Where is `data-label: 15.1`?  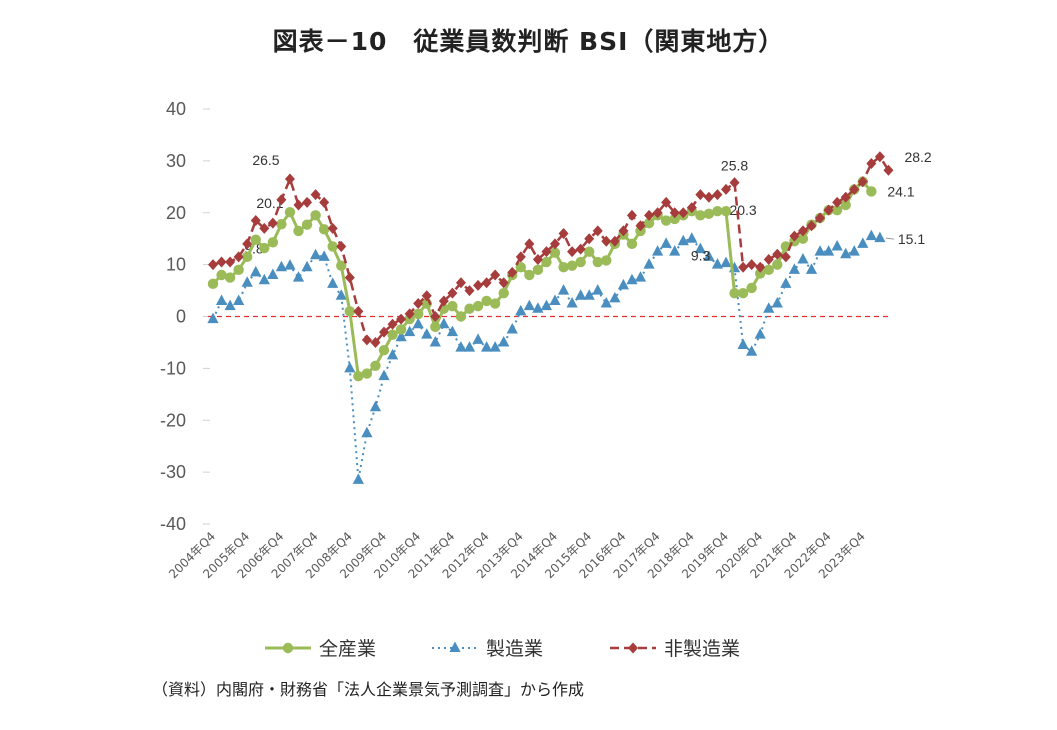
data-label: 15.1 is located at coordinates (911, 239).